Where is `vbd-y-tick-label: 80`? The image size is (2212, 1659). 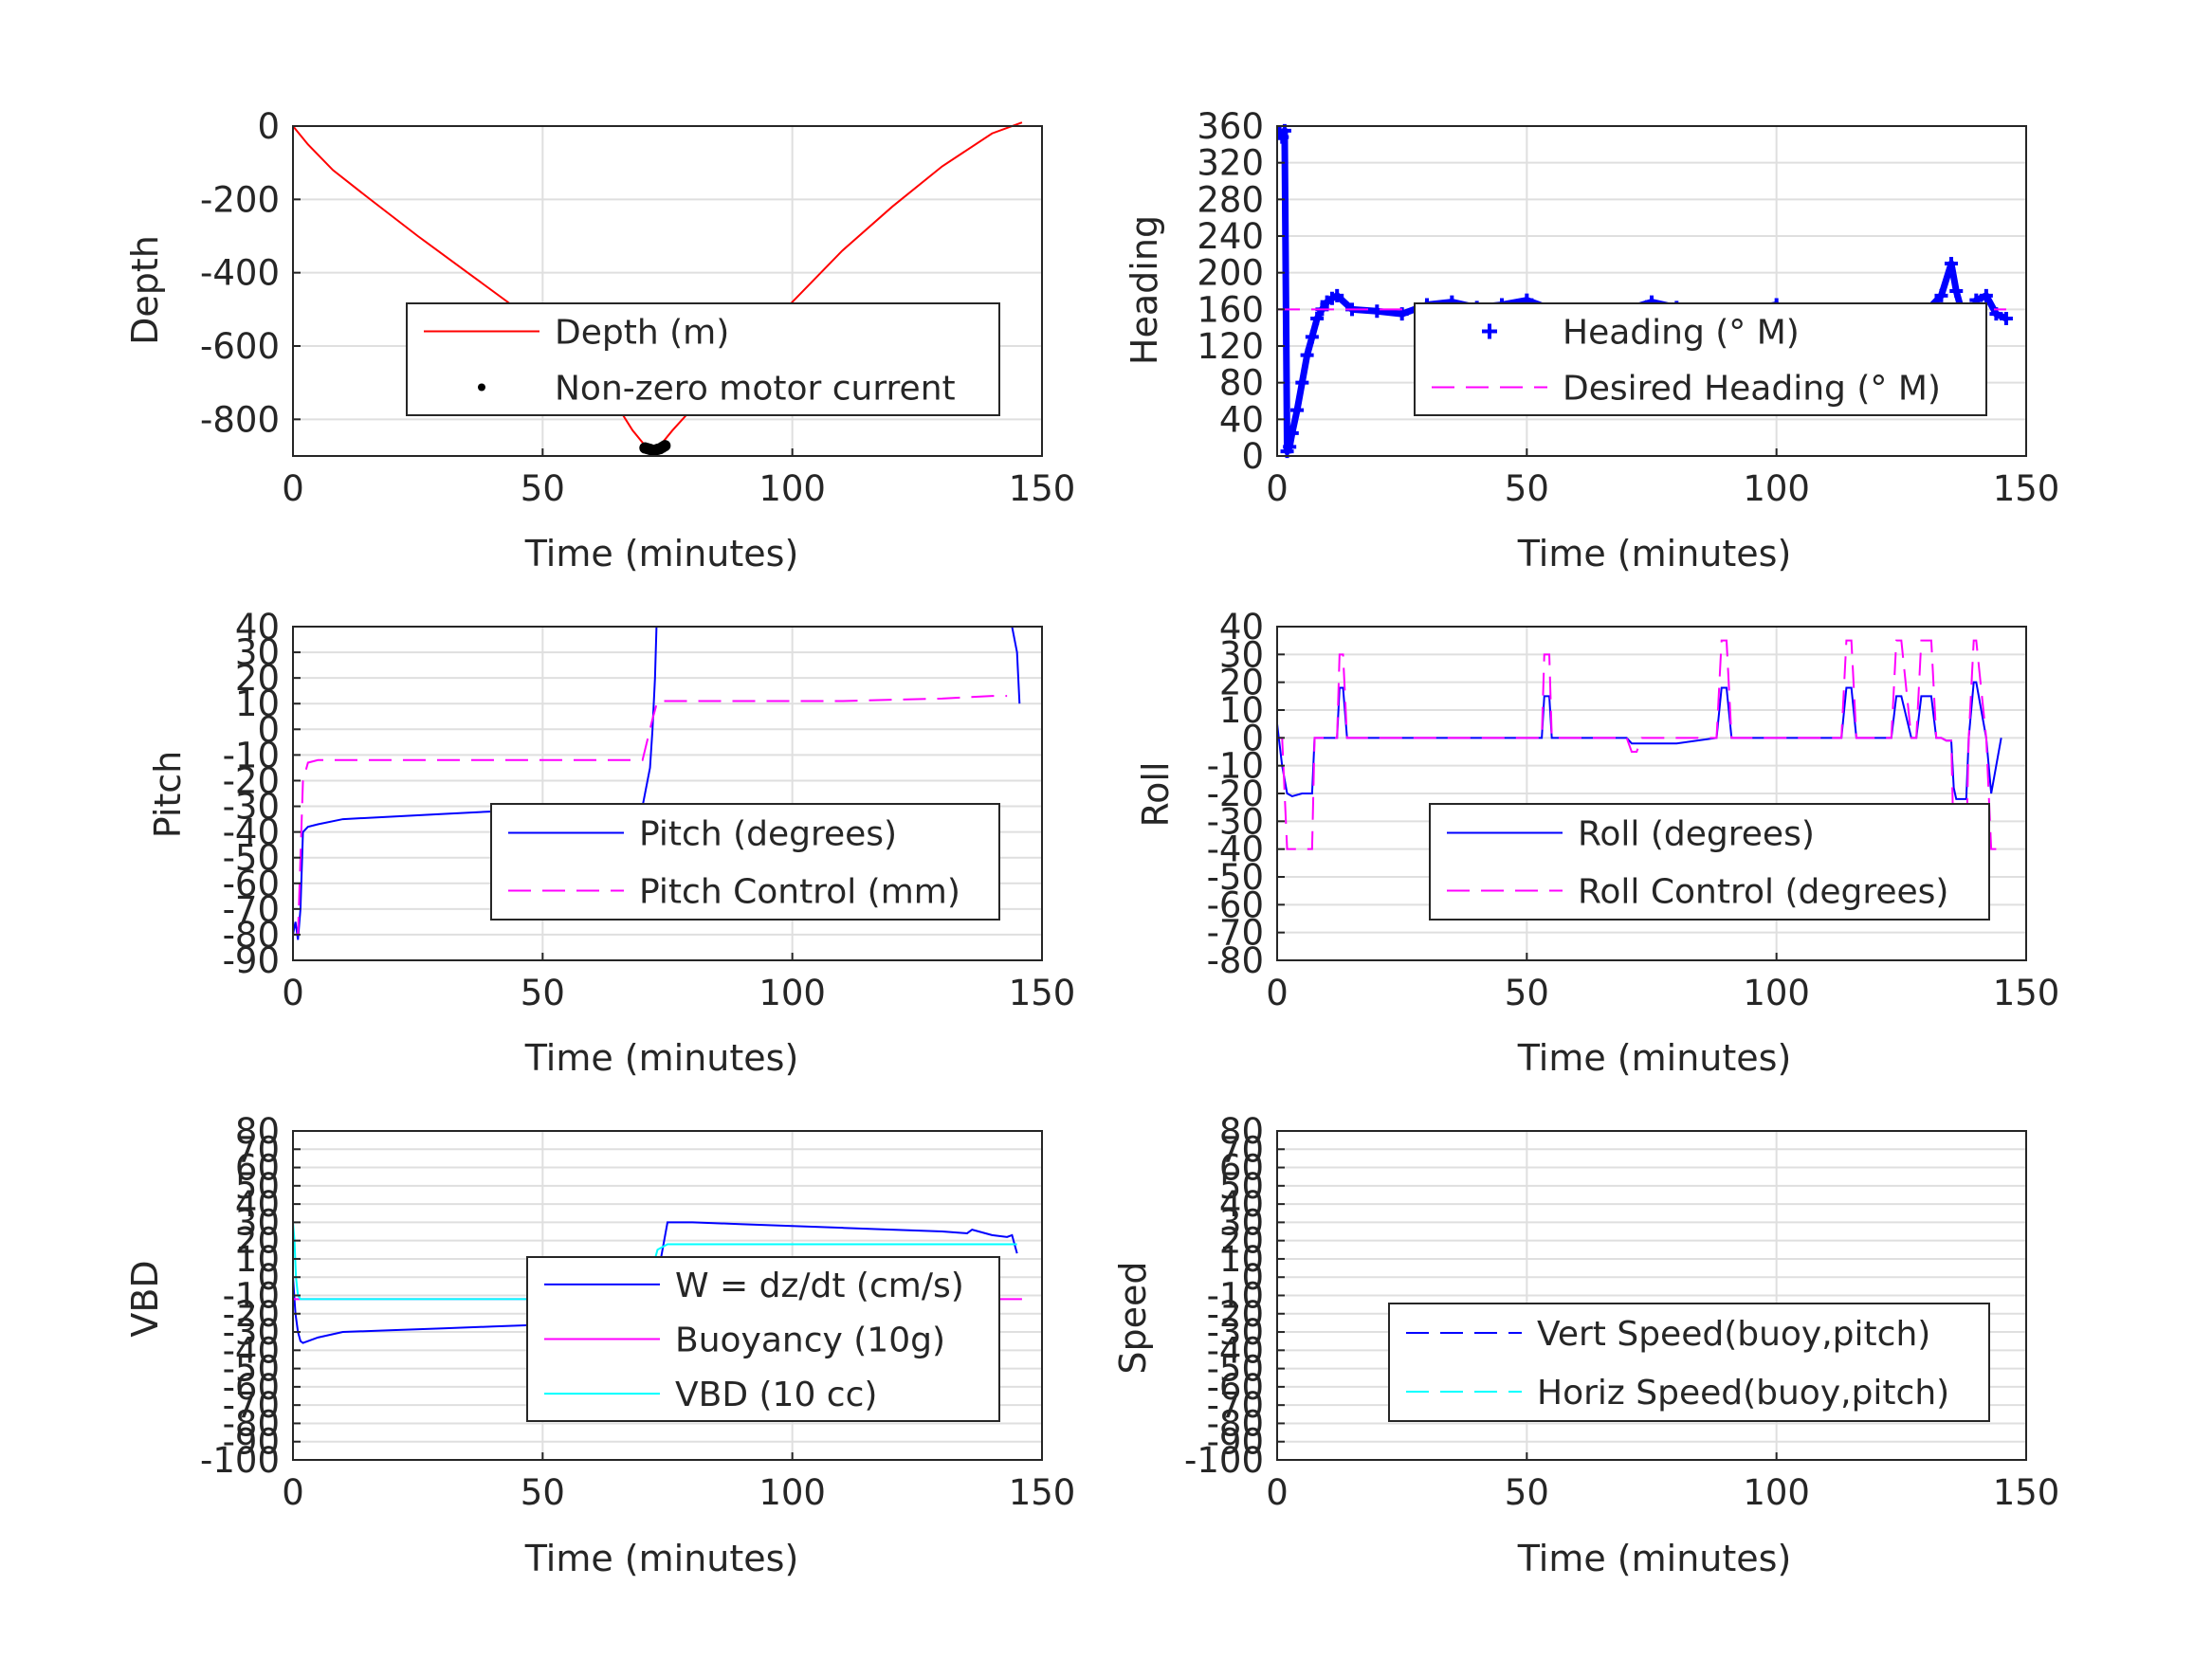 vbd-y-tick-label: 80 is located at coordinates (257, 1131).